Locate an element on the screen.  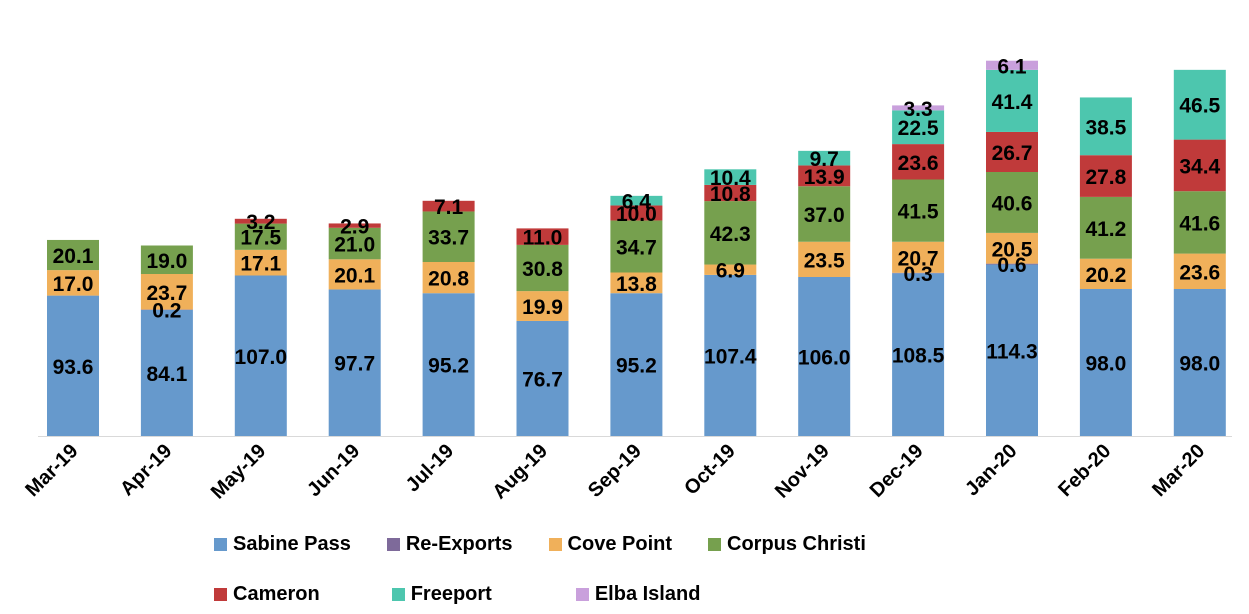
data-label-cameron: 7.1 is located at coordinates (449, 207).